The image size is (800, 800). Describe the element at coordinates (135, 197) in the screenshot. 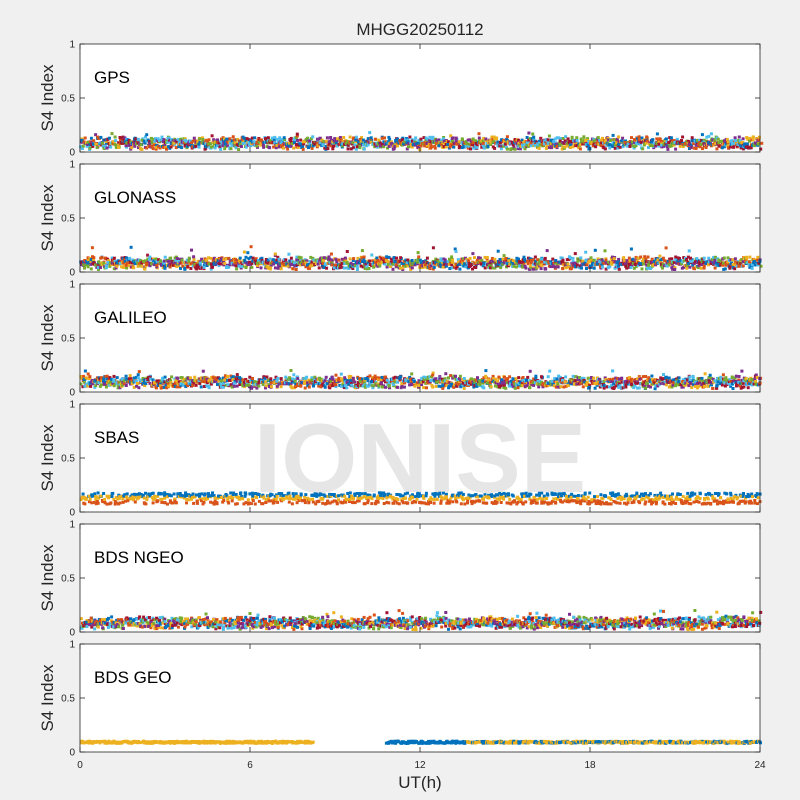

I see `panel-label: GLONASS` at that location.